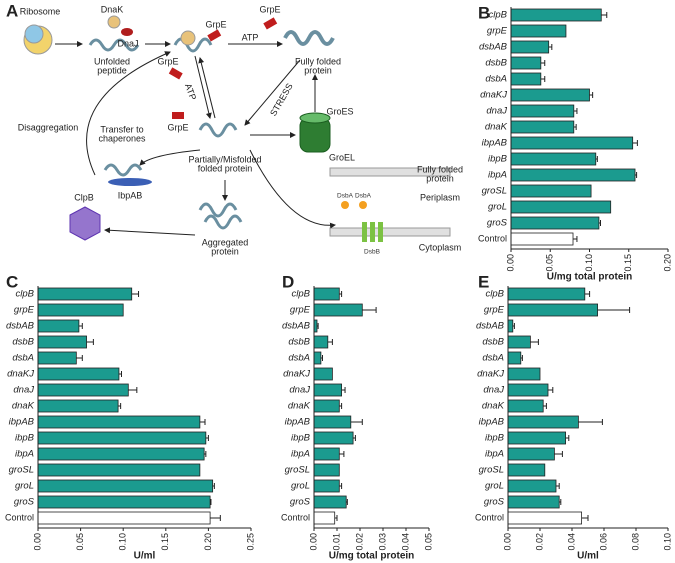 The height and width of the screenshot is (563, 675). What do you see at coordinates (130, 195) in the screenshot?
I see `diagram-label: IbpAB` at bounding box center [130, 195].